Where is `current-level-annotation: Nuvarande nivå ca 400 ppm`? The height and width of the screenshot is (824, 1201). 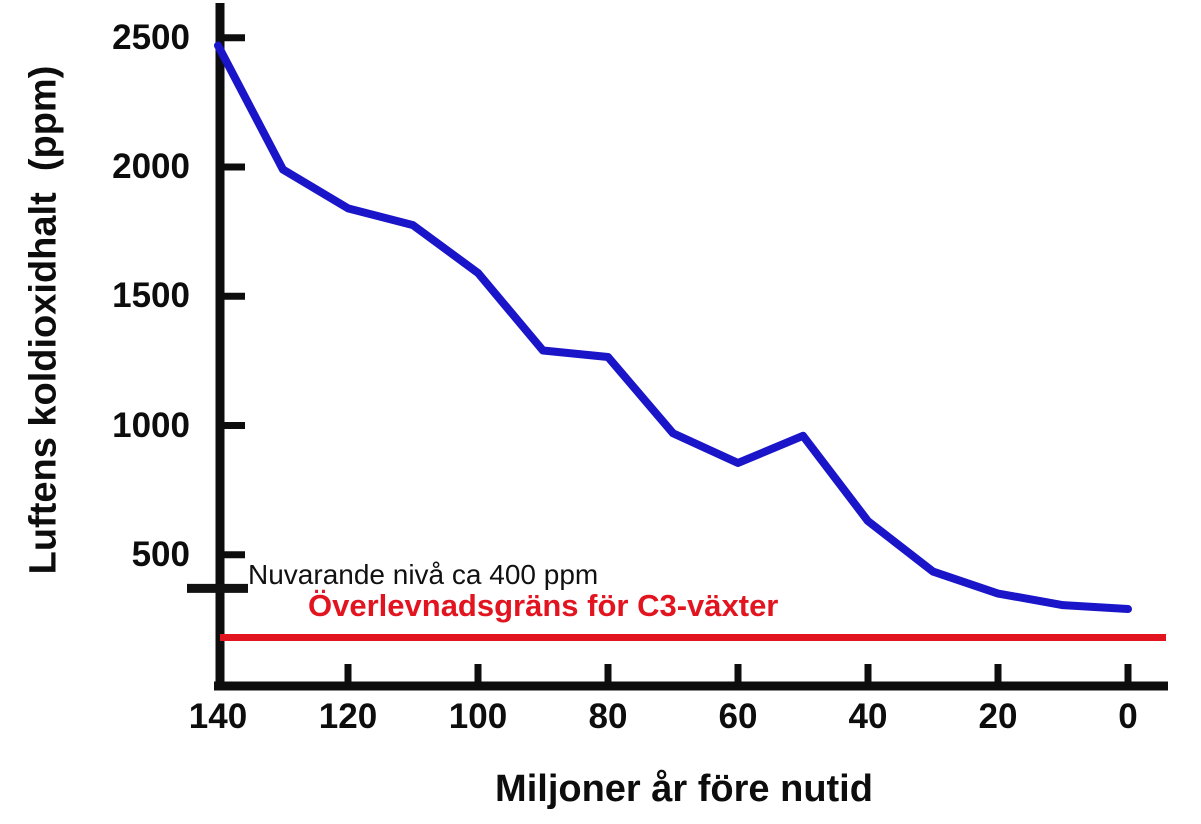
current-level-annotation: Nuvarande nivå ca 400 ppm is located at coordinates (423, 574).